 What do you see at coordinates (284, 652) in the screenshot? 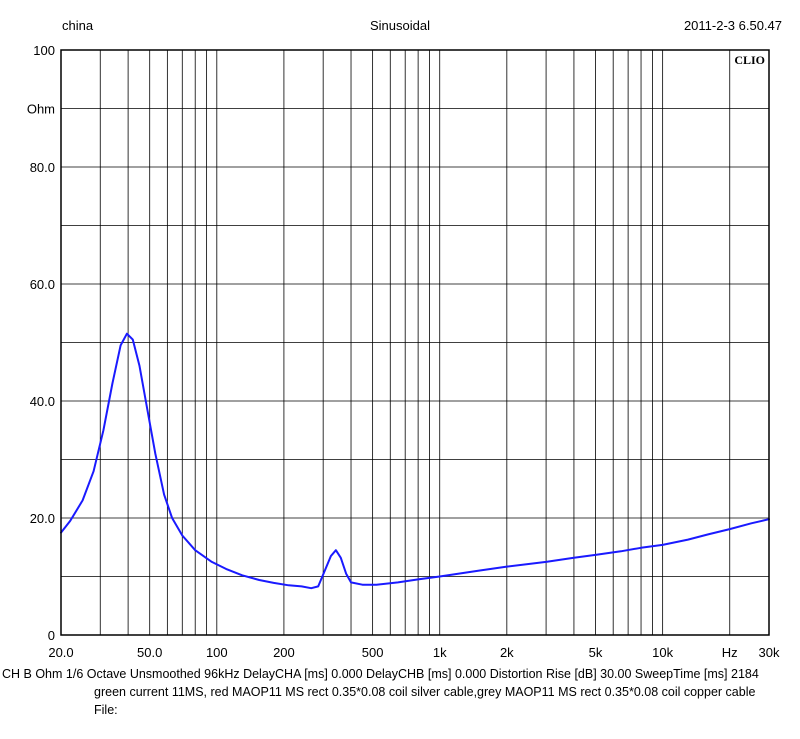
I see `x-tick-label: 200` at bounding box center [284, 652].